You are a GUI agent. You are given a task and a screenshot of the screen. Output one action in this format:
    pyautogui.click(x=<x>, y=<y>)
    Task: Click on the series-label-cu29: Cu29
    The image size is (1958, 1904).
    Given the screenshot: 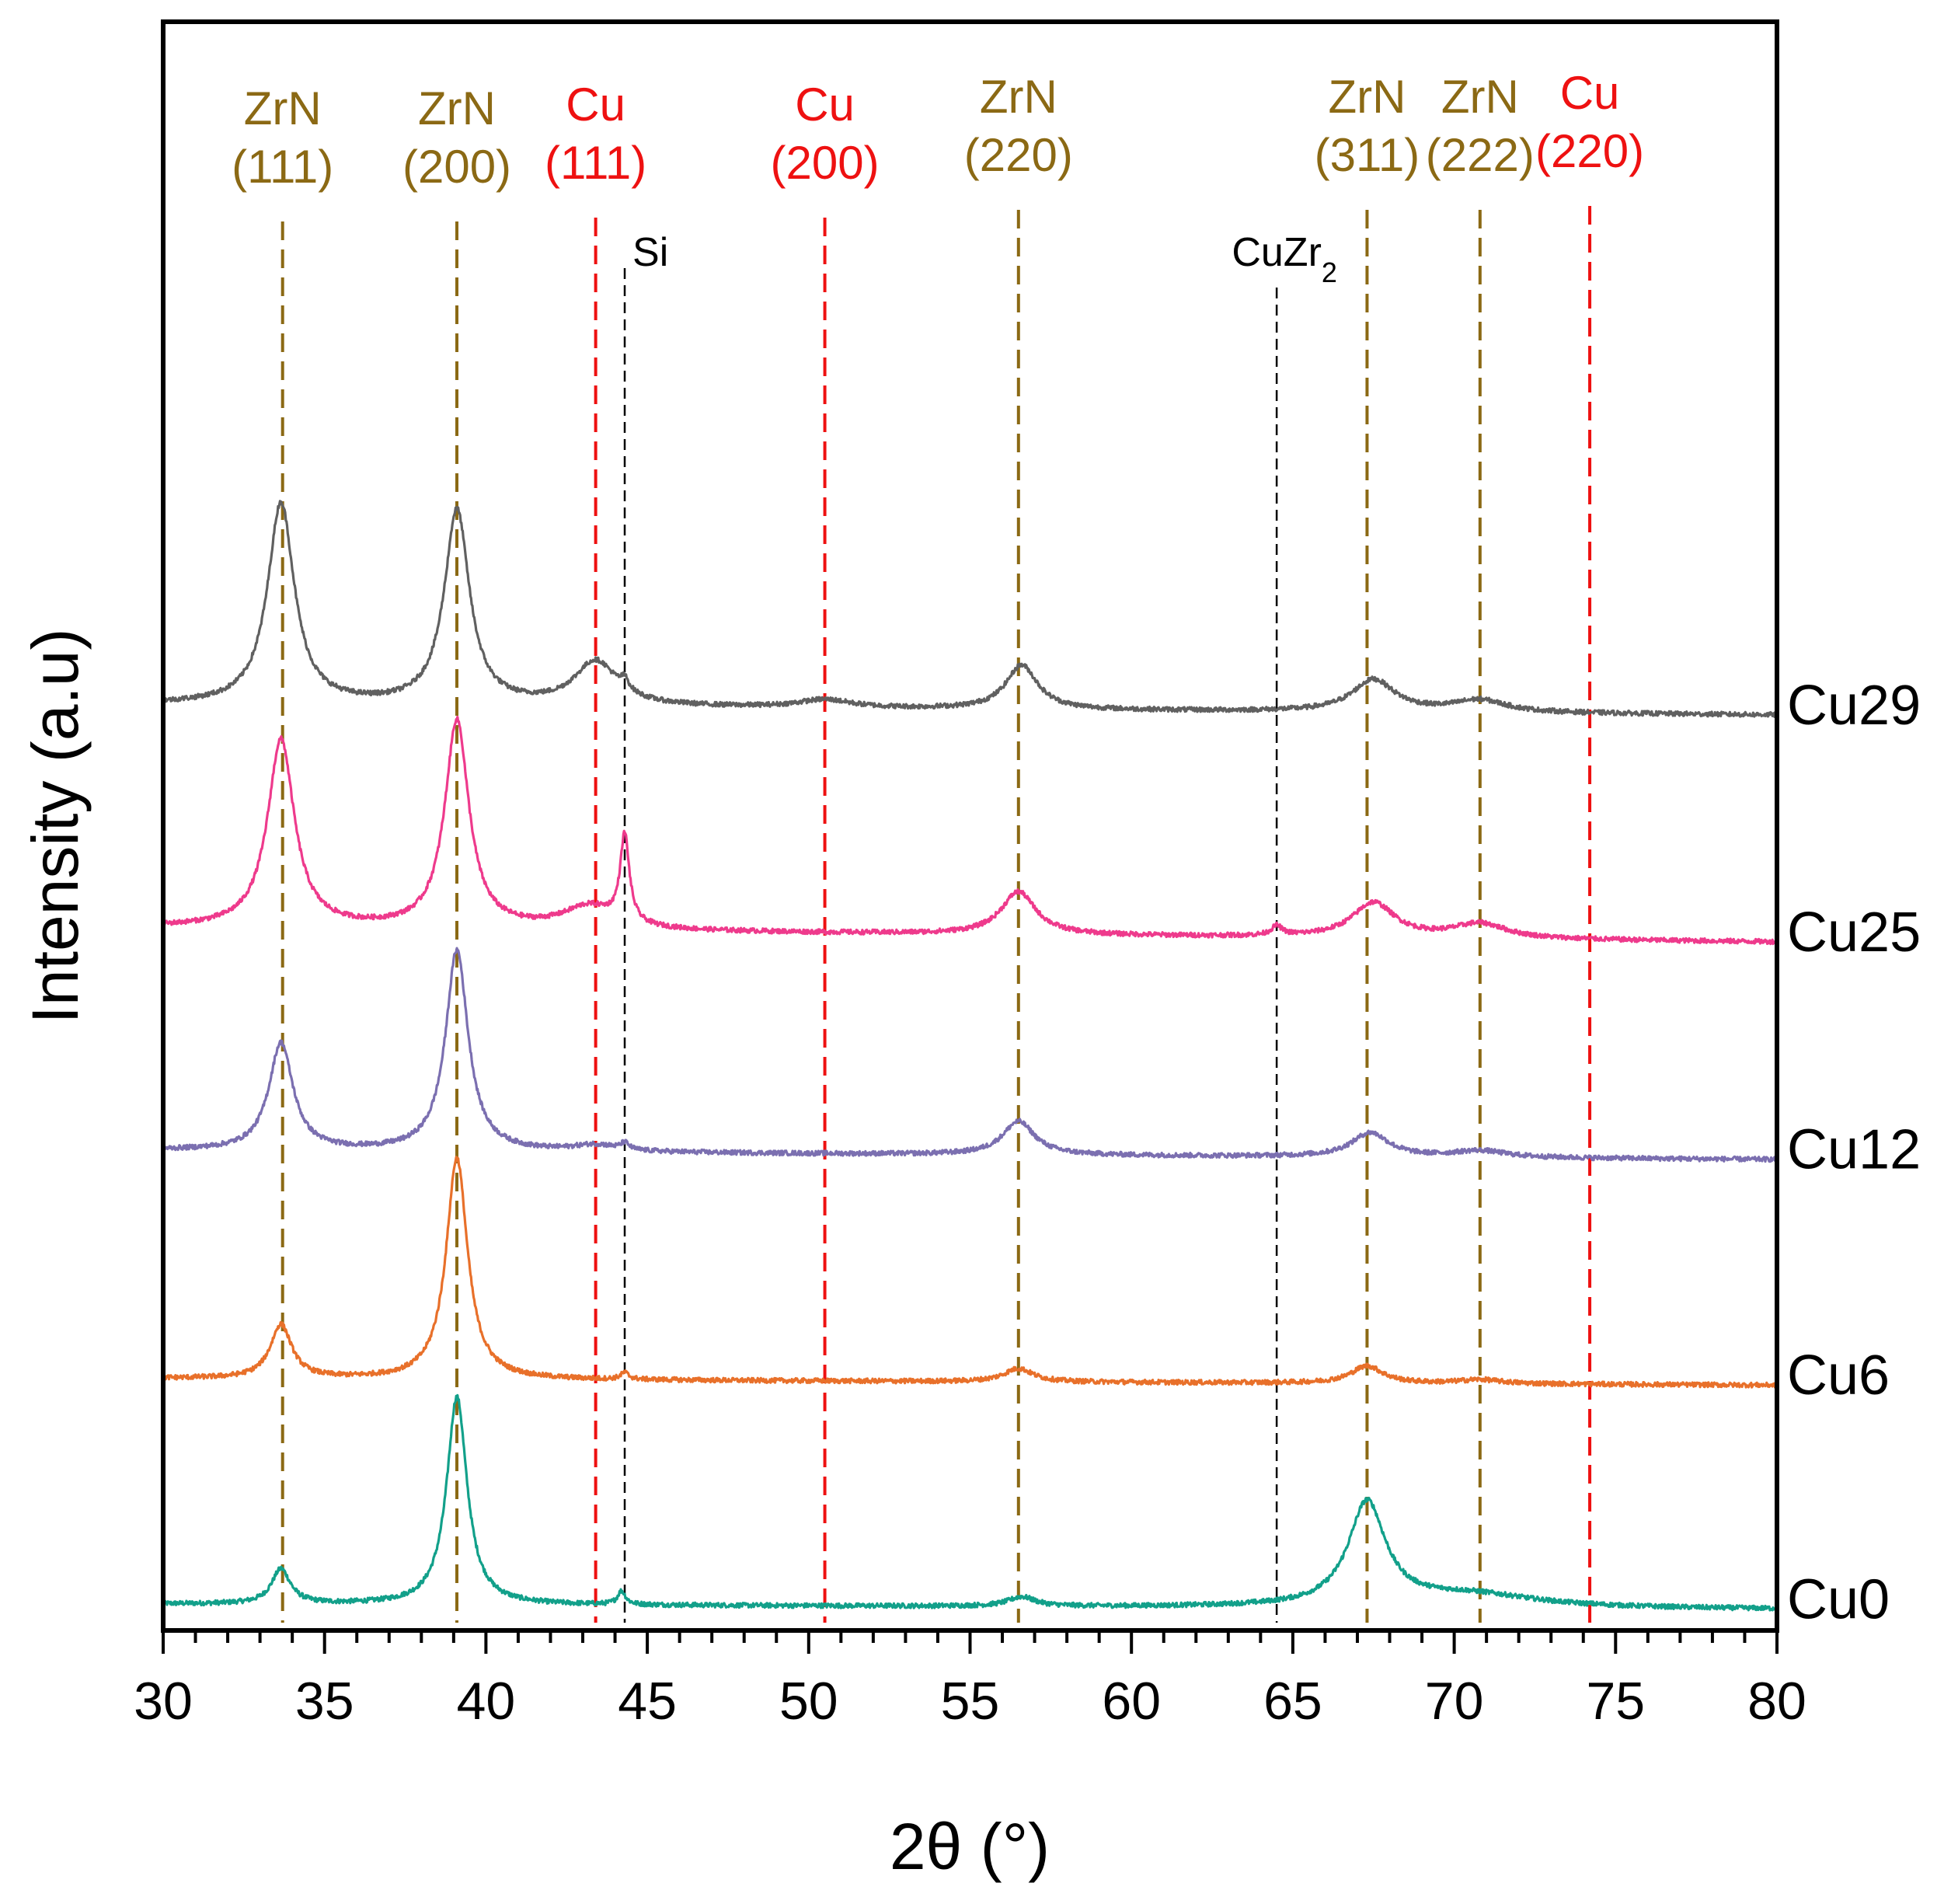 What is the action you would take?
    pyautogui.click(x=1854, y=706)
    